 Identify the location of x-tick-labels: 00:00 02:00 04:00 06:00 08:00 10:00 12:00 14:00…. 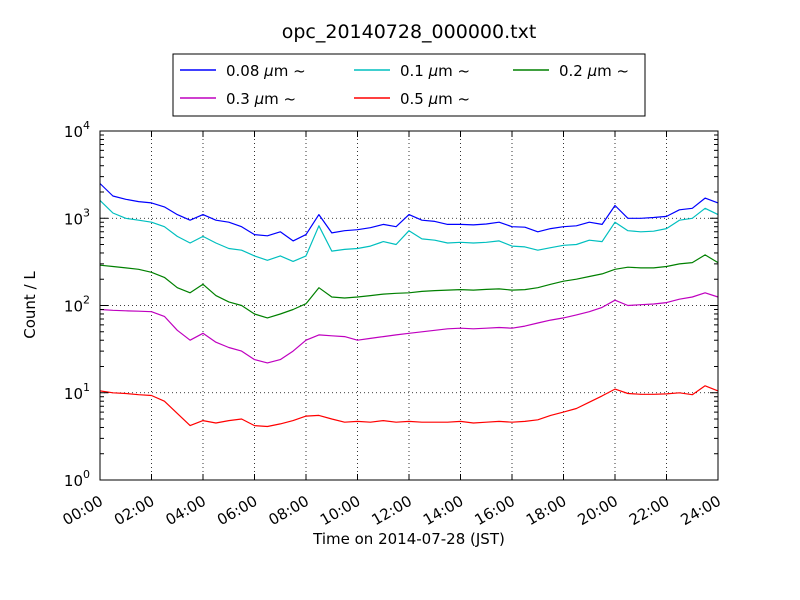
(392, 510).